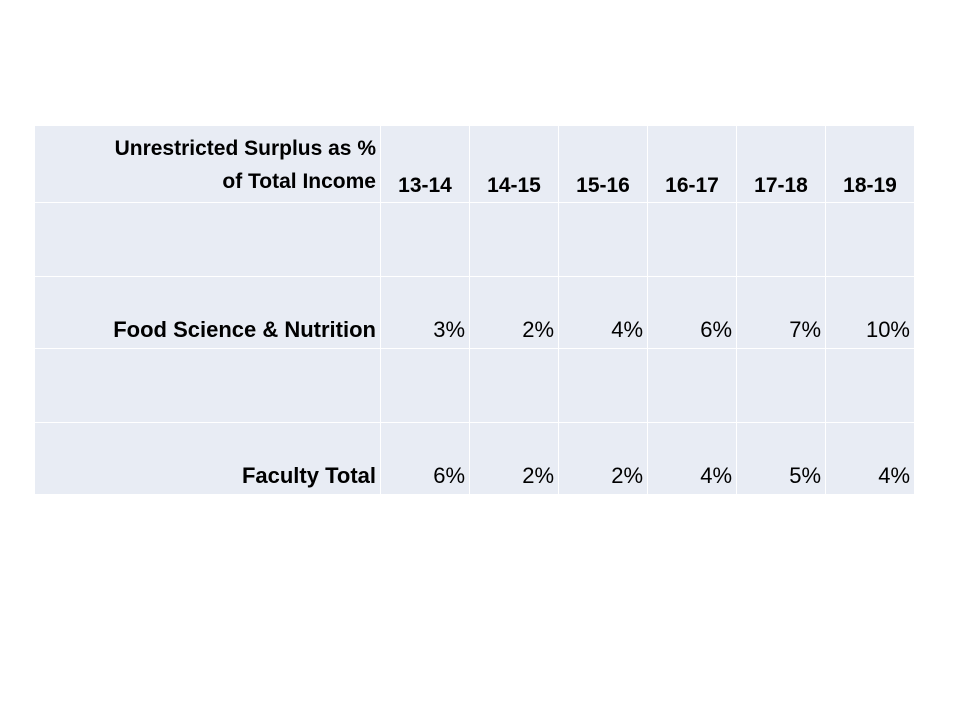 The image size is (960, 720). I want to click on row-label-faculty-total: Faculty Total, so click(207, 458).